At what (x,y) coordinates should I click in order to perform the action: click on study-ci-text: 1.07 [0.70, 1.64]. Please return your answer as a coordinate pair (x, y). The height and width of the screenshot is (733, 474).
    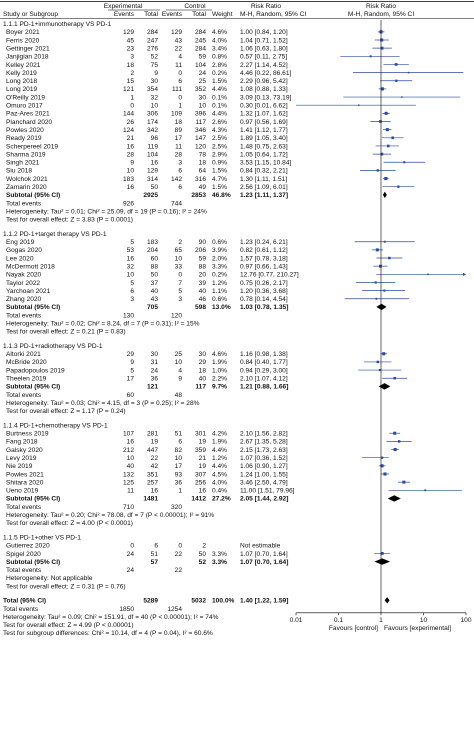
    Looking at the image, I should click on (264, 554).